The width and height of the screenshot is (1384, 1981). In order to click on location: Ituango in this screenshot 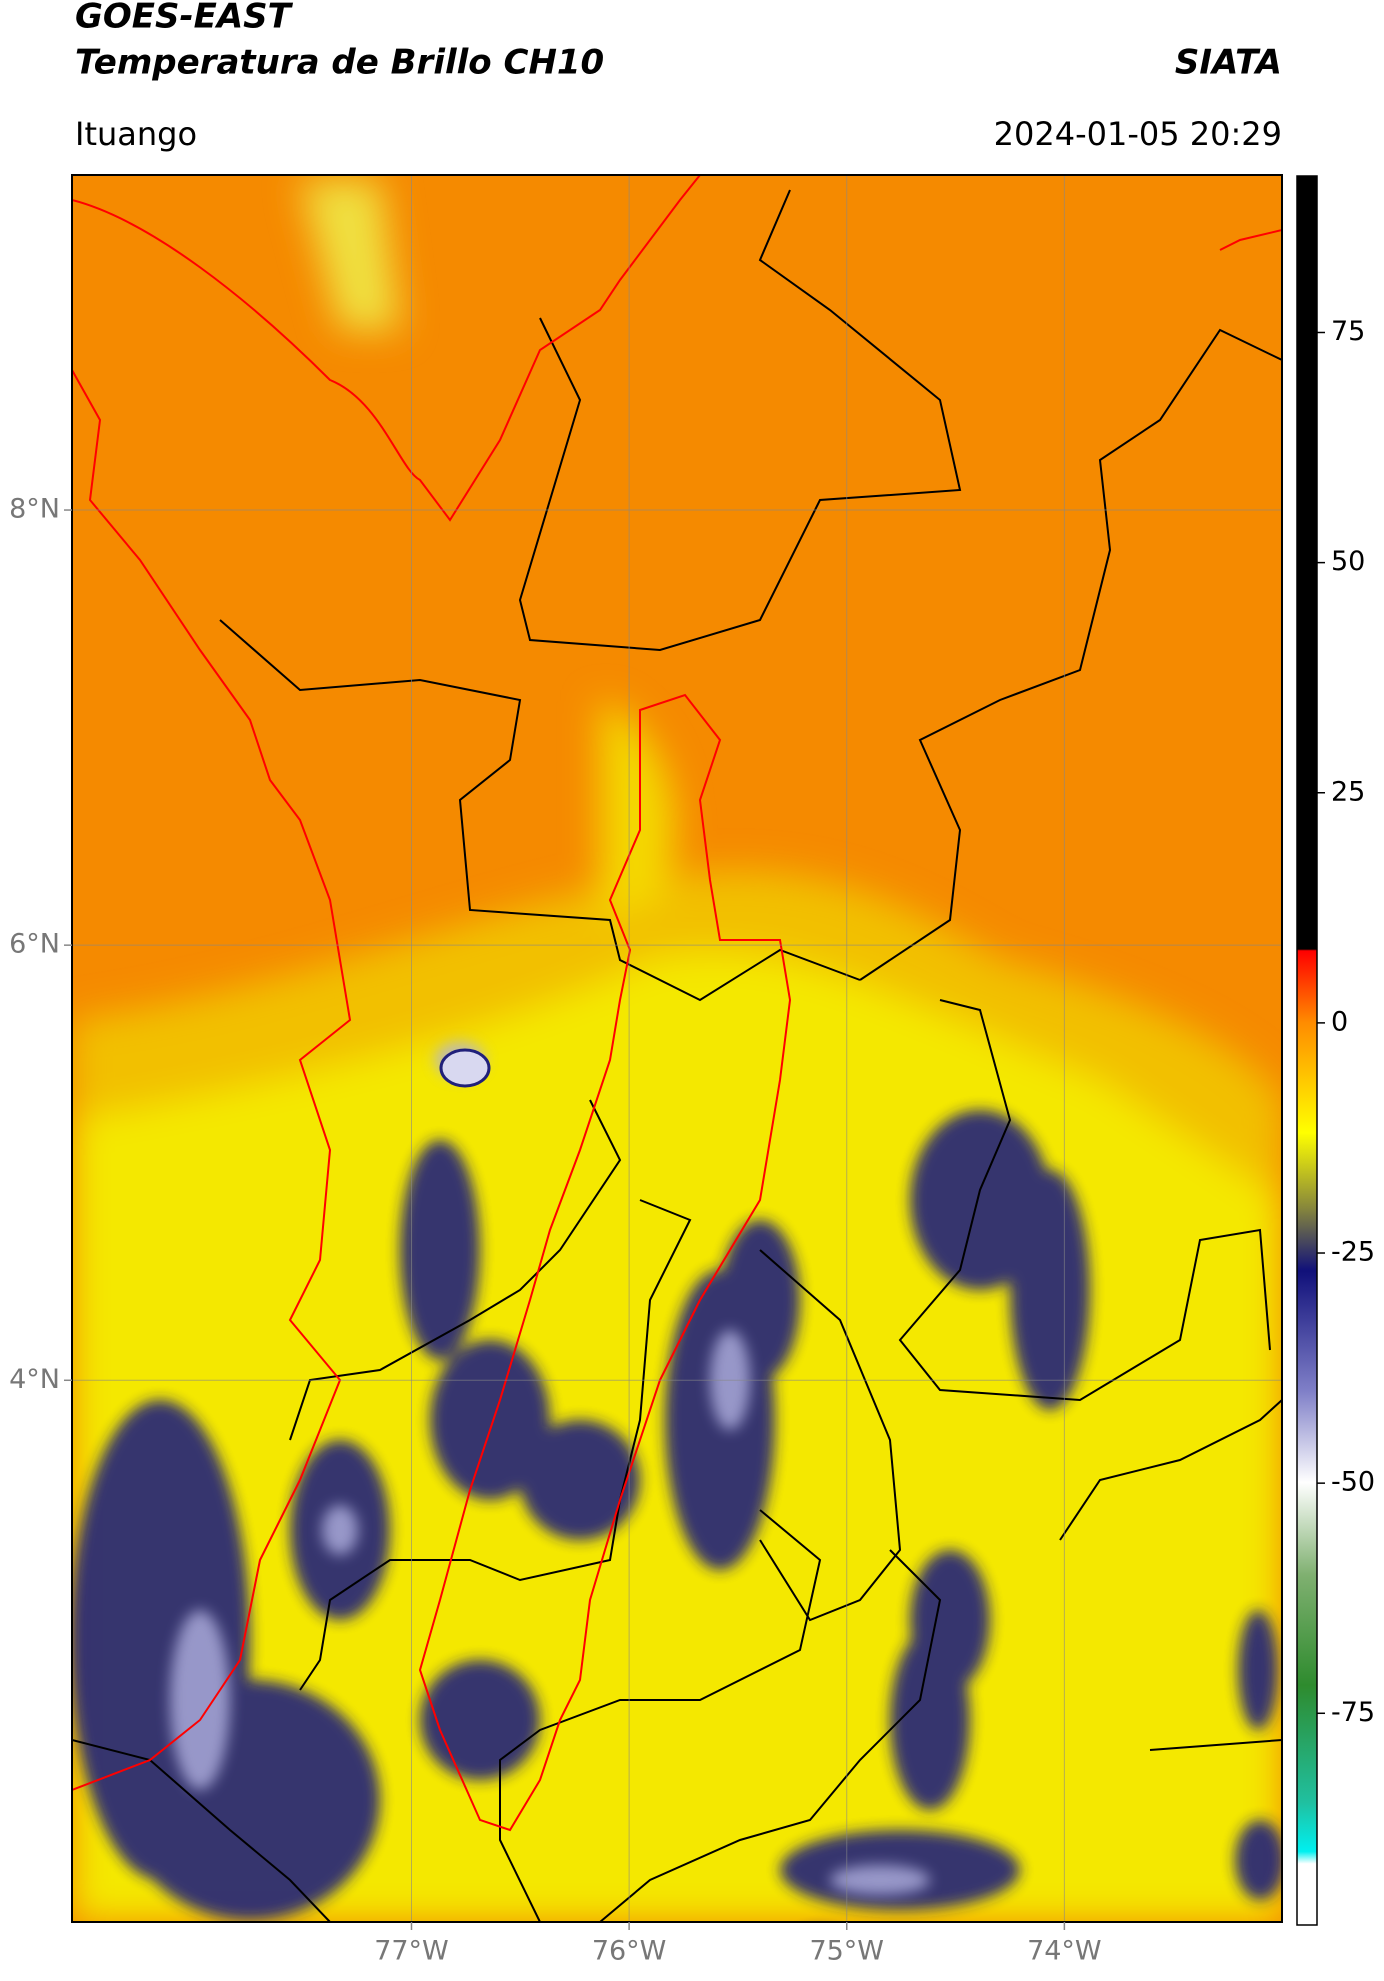, I will do `click(136, 134)`.